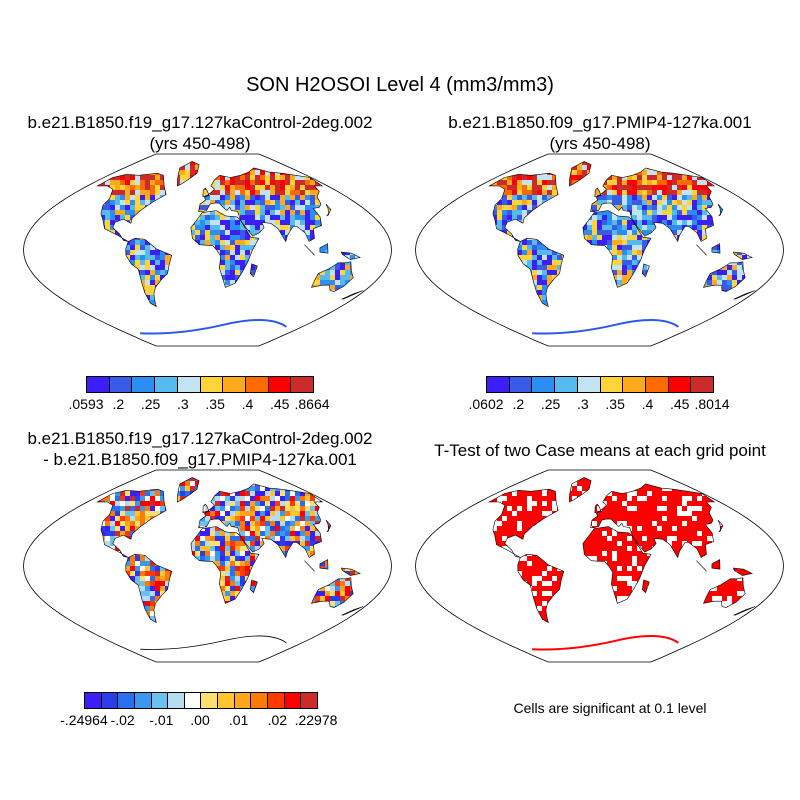 Image resolution: width=800 pixels, height=800 pixels. What do you see at coordinates (161, 720) in the screenshot?
I see `colorbar-label: -.01` at bounding box center [161, 720].